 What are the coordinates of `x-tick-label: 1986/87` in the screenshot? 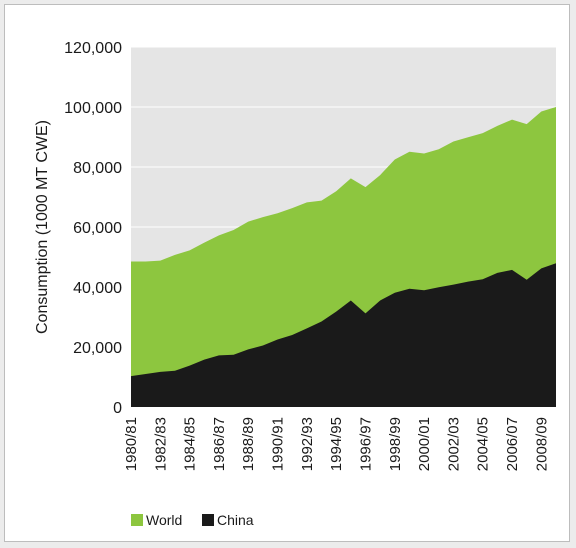 It's located at (219, 444).